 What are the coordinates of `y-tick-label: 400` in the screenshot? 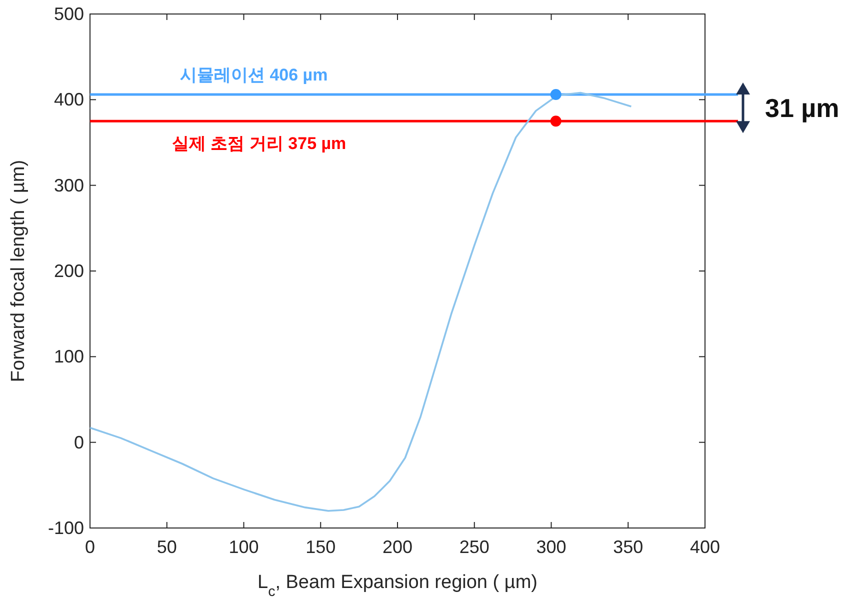 It's located at (69, 100).